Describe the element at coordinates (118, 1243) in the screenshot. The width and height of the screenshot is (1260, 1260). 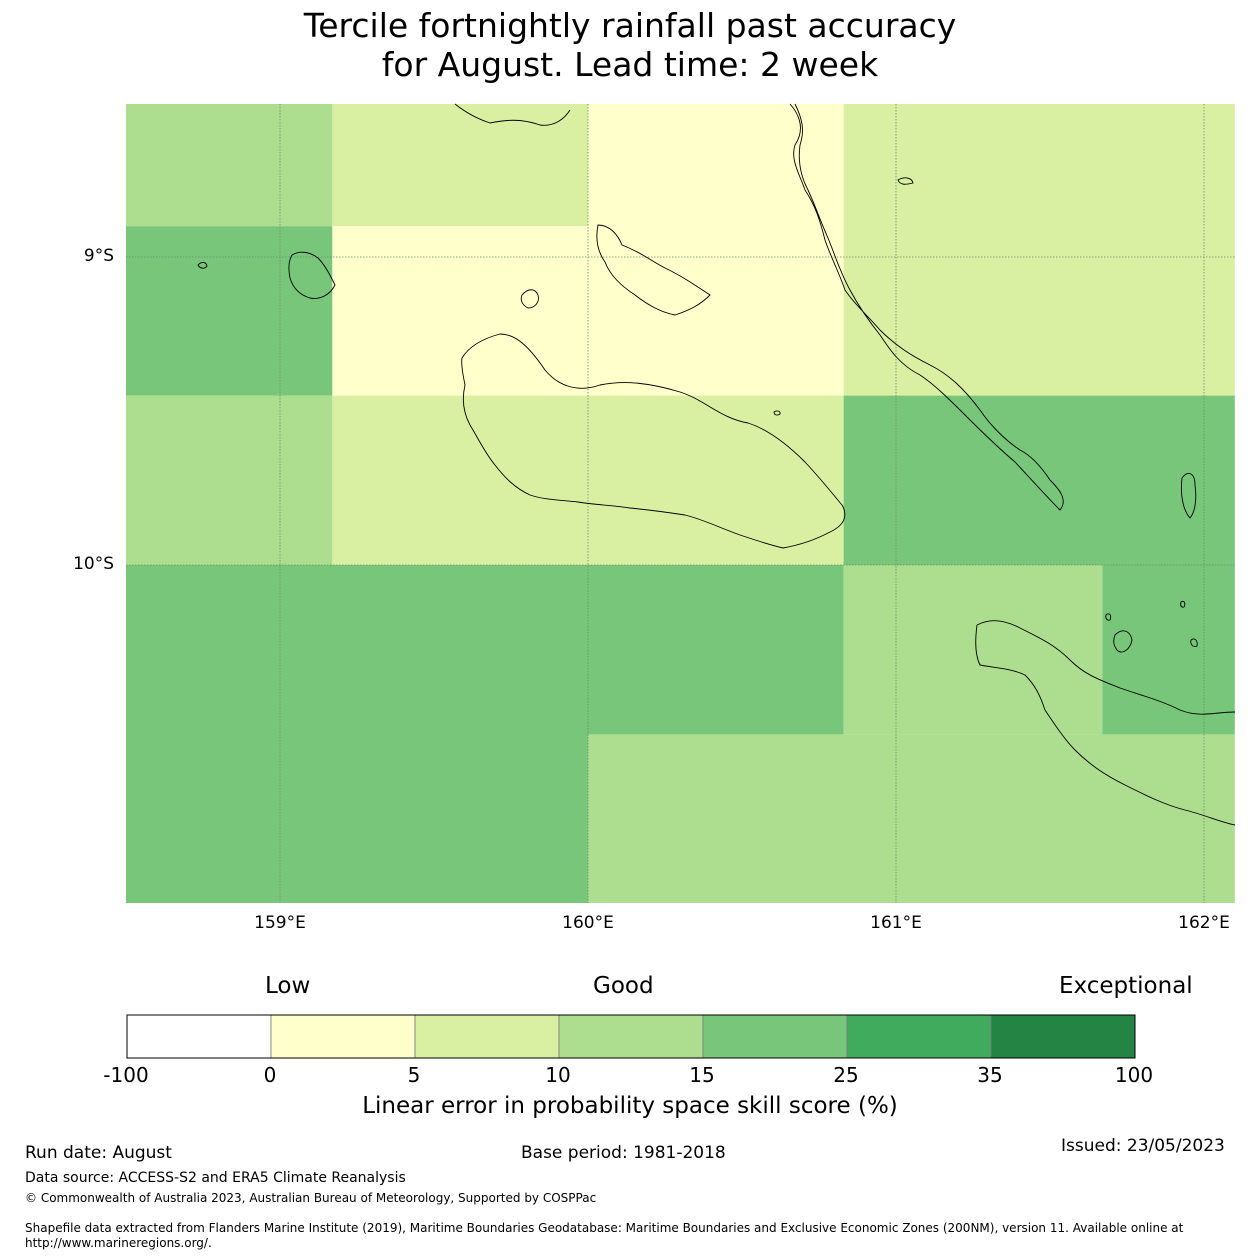
I see `shapefile-credit-line2: http://www.marineregions.org/.` at that location.